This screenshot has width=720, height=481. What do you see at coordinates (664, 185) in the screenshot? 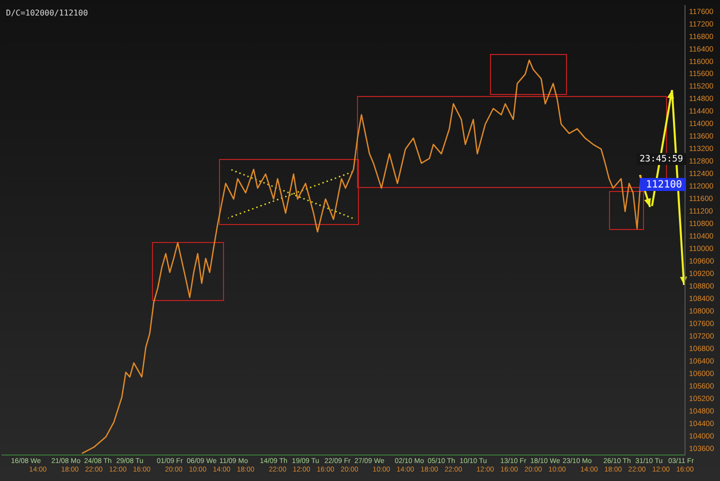
I see `annotation: 112100` at bounding box center [664, 185].